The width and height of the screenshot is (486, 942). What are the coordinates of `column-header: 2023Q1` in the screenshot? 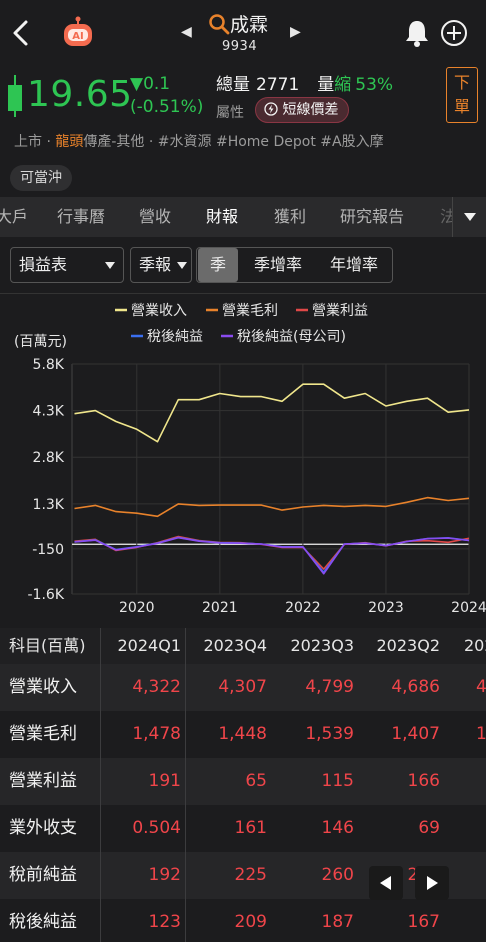 It's located at (475, 645).